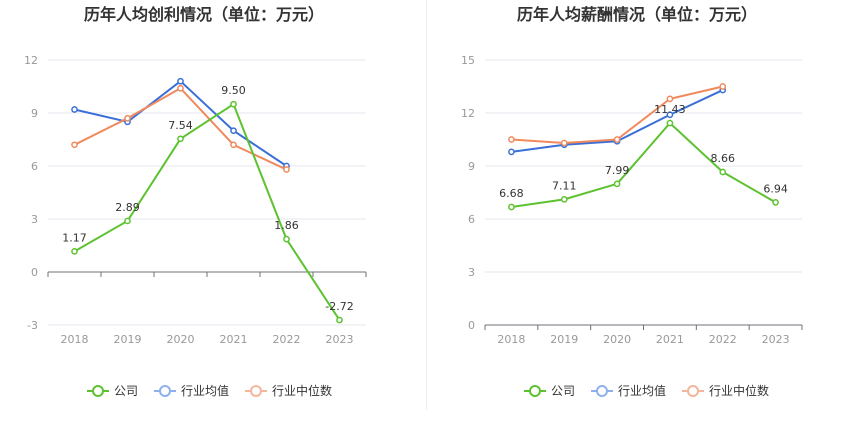 The width and height of the screenshot is (850, 437). What do you see at coordinates (181, 339) in the screenshot?
I see `profit-x-tick-label: 2020` at bounding box center [181, 339].